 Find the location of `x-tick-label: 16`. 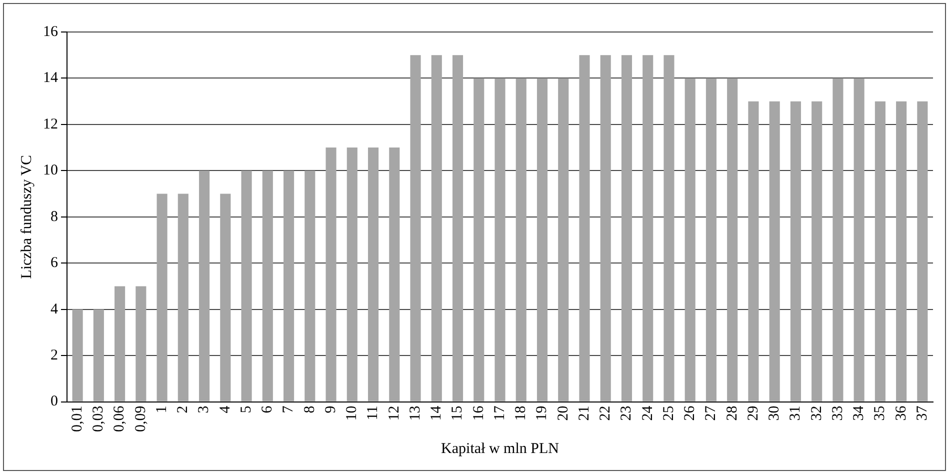

x-tick-label: 16 is located at coordinates (478, 413).